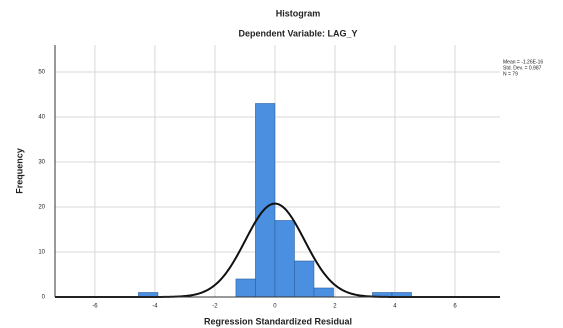 The height and width of the screenshot is (328, 563). What do you see at coordinates (41, 73) in the screenshot?
I see `y-tick-label: 50` at bounding box center [41, 73].